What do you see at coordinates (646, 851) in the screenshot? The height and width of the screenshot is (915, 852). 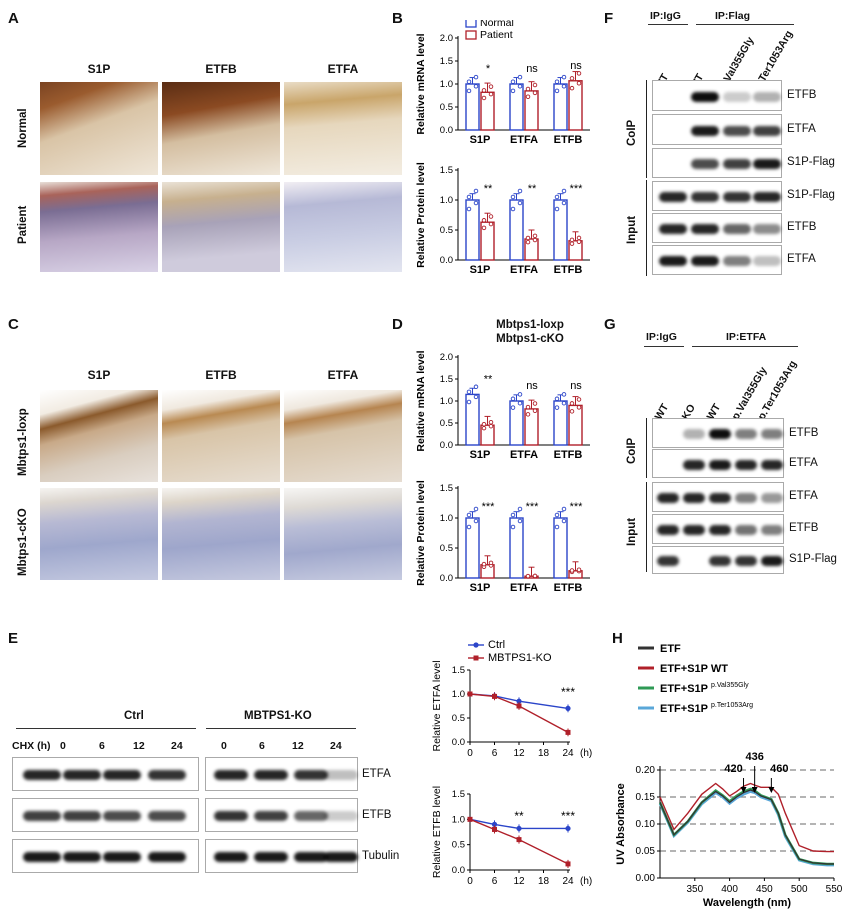 I see `y-tick-label: 0.05` at bounding box center [646, 851].